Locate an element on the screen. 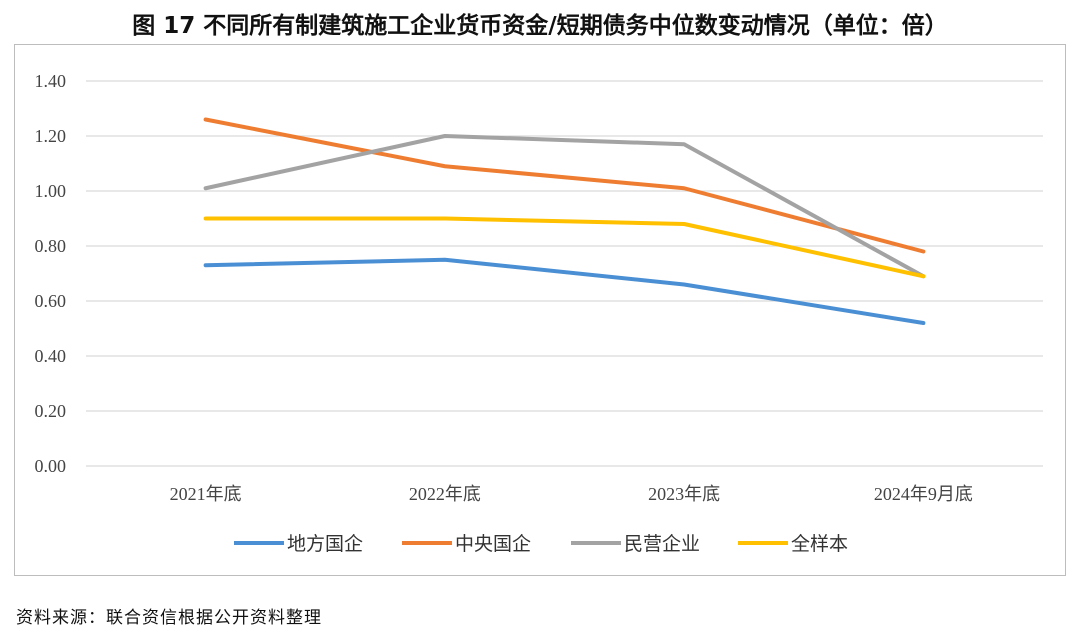  legend-item: 地方国企 is located at coordinates (298, 544).